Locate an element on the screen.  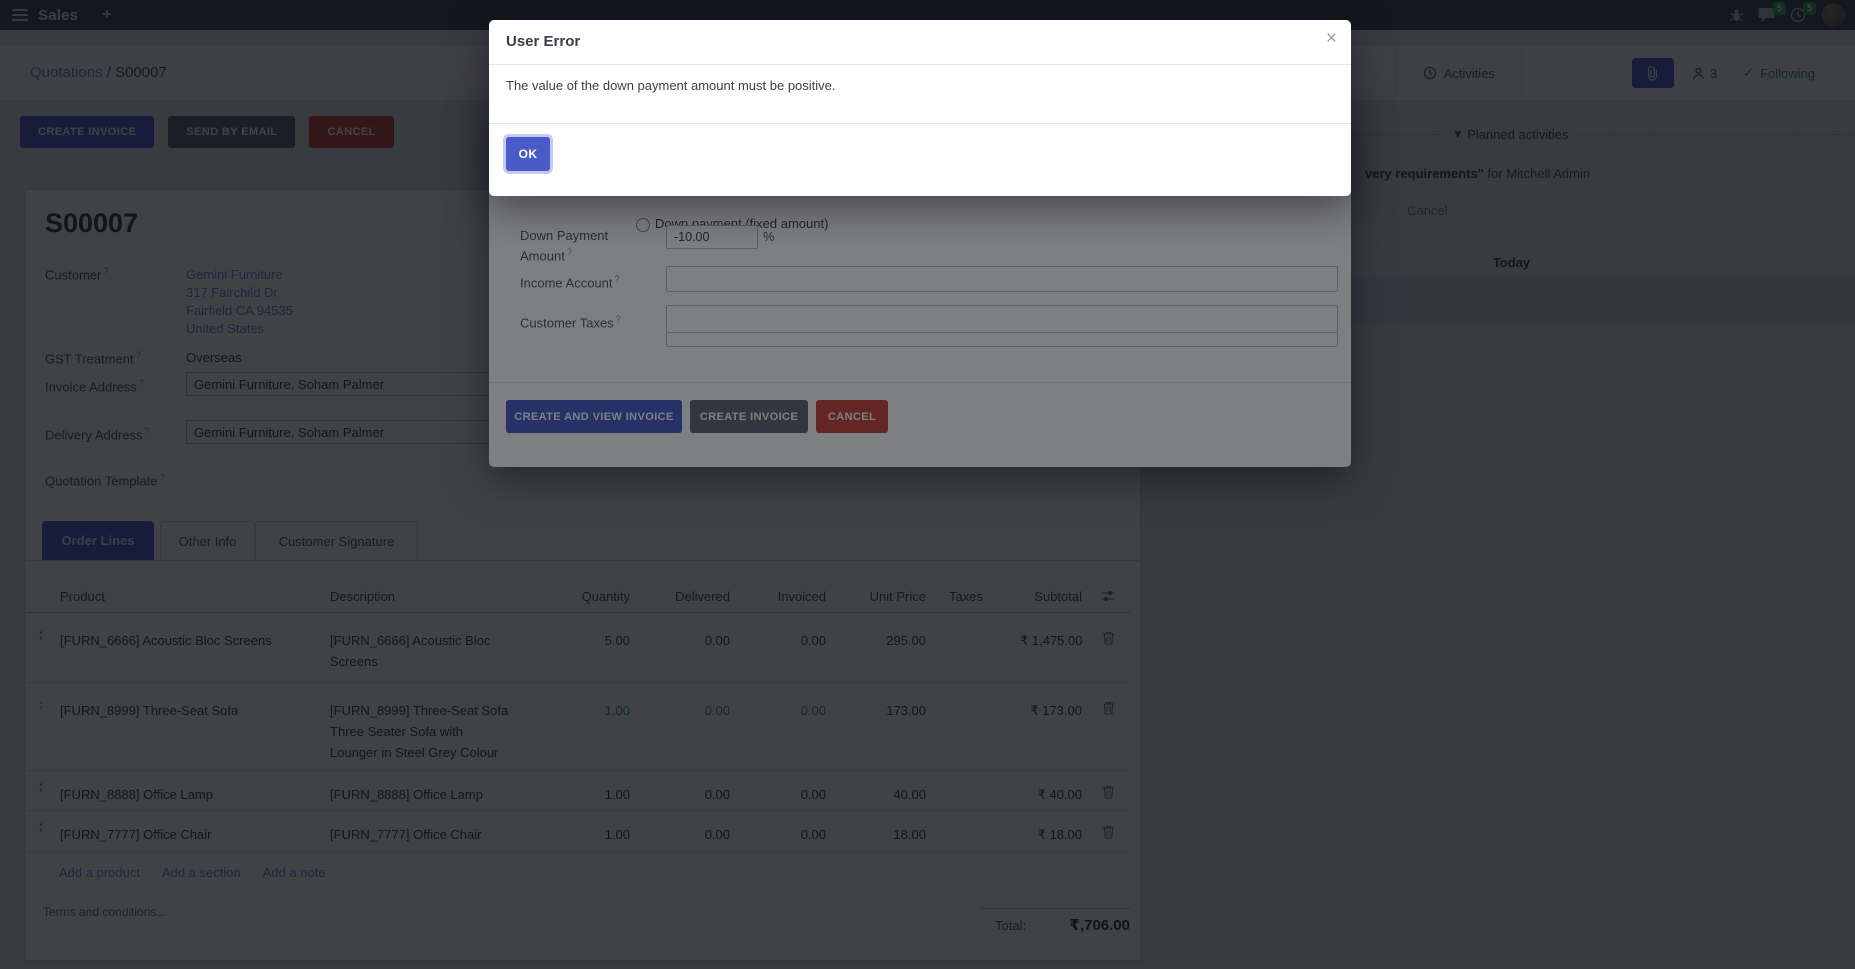
ok-button: OK is located at coordinates (528, 154).